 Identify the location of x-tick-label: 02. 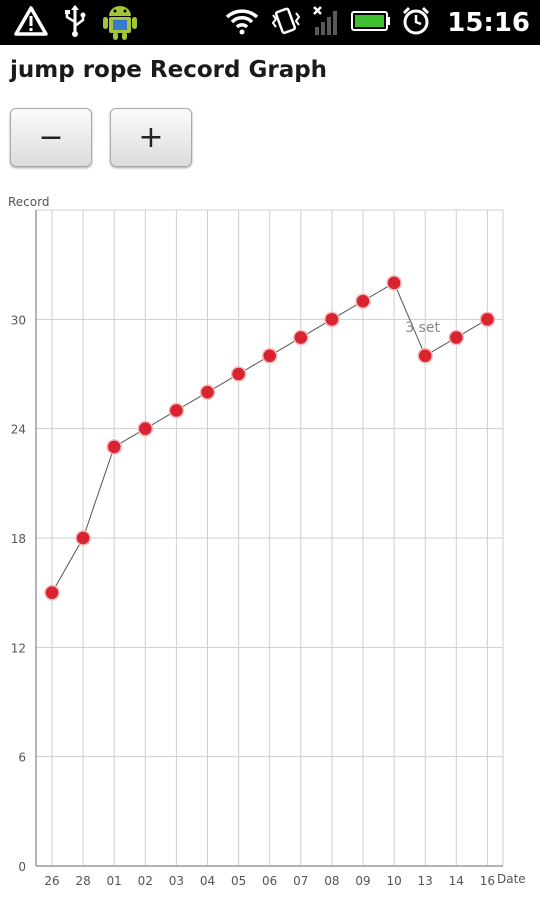
(145, 881).